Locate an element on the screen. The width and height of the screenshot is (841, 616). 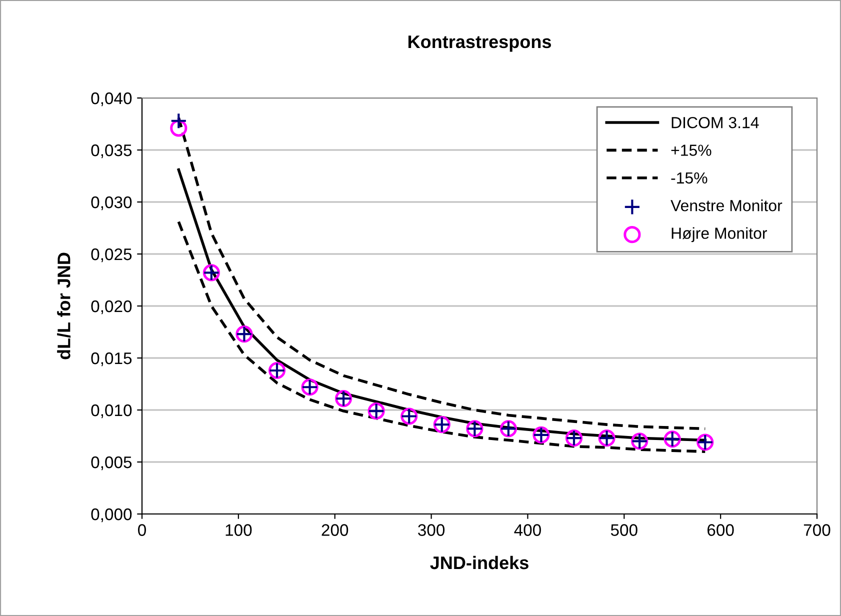
legend-label: +15% is located at coordinates (691, 150).